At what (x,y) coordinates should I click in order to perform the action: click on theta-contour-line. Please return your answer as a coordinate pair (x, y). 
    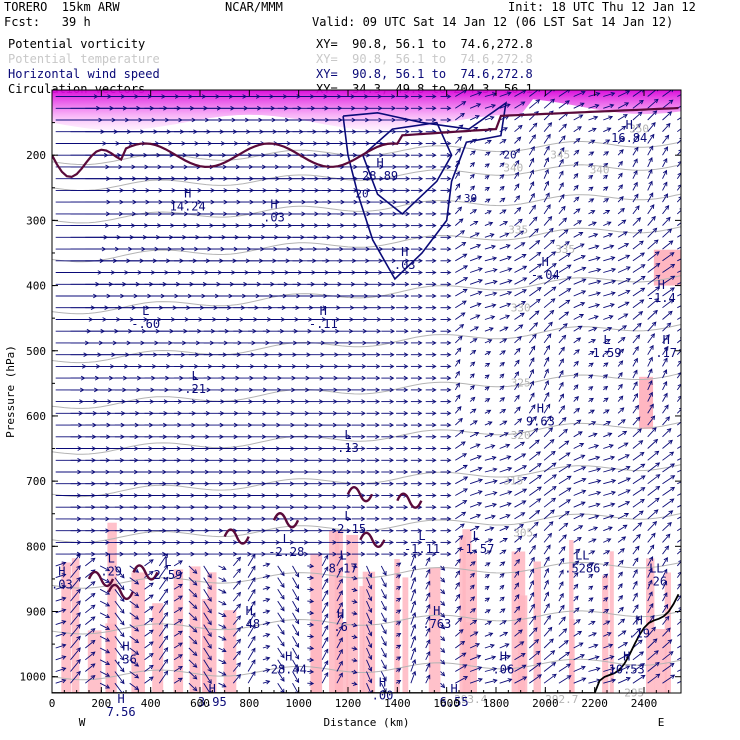
    Looking at the image, I should click on (366, 208).